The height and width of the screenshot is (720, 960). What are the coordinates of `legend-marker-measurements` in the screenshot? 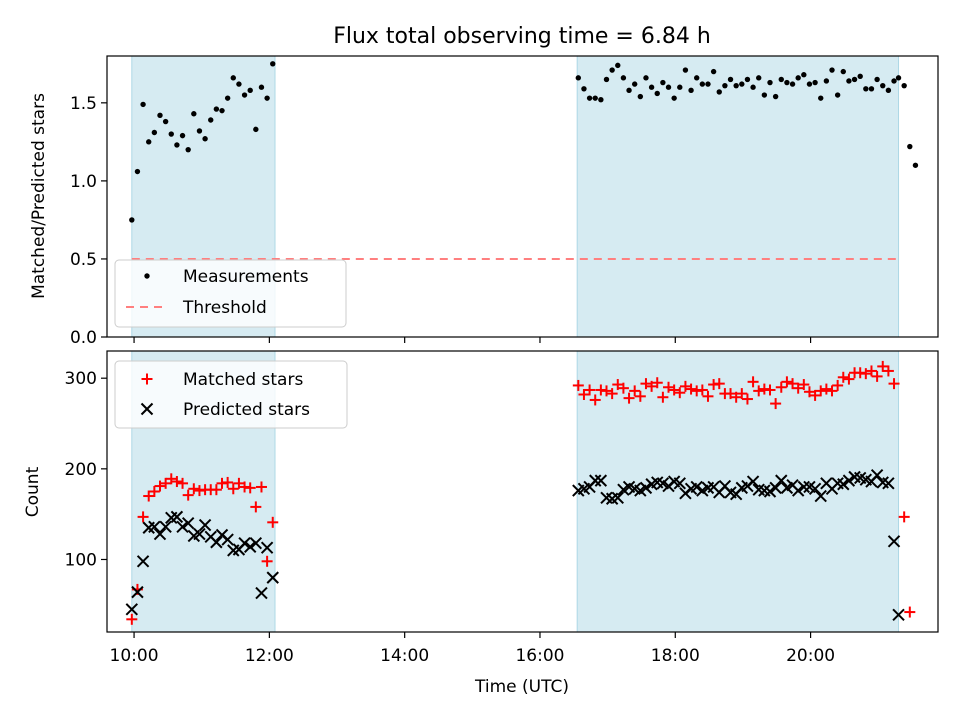 It's located at (147, 276).